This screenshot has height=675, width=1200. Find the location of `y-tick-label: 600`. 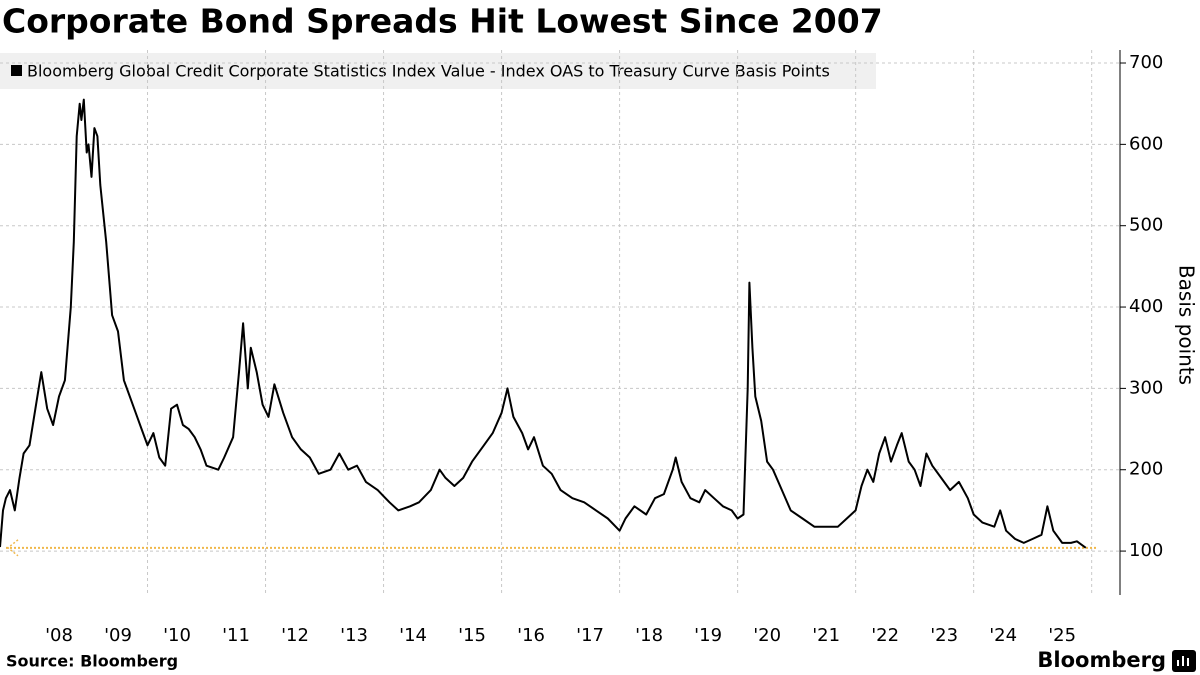

y-tick-label: 600 is located at coordinates (1146, 143).